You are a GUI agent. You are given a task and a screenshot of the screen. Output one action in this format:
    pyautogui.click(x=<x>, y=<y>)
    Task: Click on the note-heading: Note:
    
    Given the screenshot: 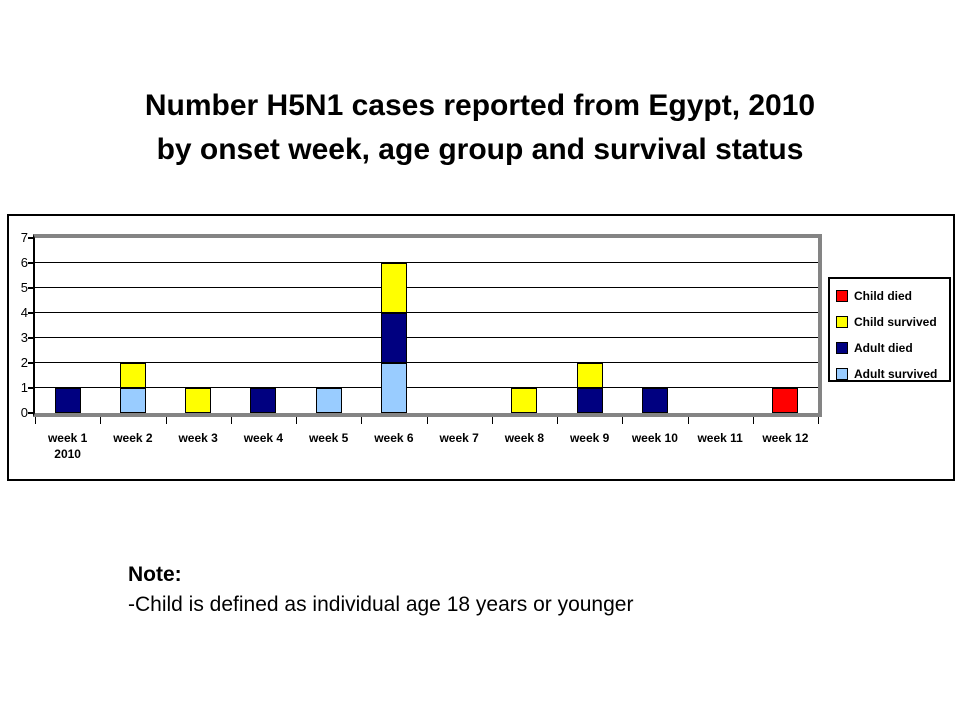 What is the action you would take?
    pyautogui.click(x=155, y=574)
    